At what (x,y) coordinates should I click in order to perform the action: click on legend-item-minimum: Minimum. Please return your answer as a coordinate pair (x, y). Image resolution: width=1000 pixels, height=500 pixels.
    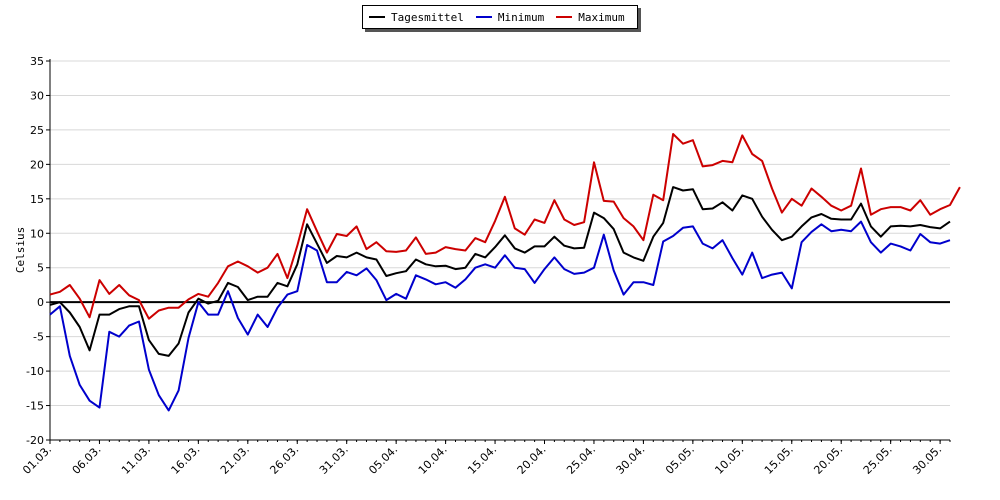
    Looking at the image, I should click on (510, 17).